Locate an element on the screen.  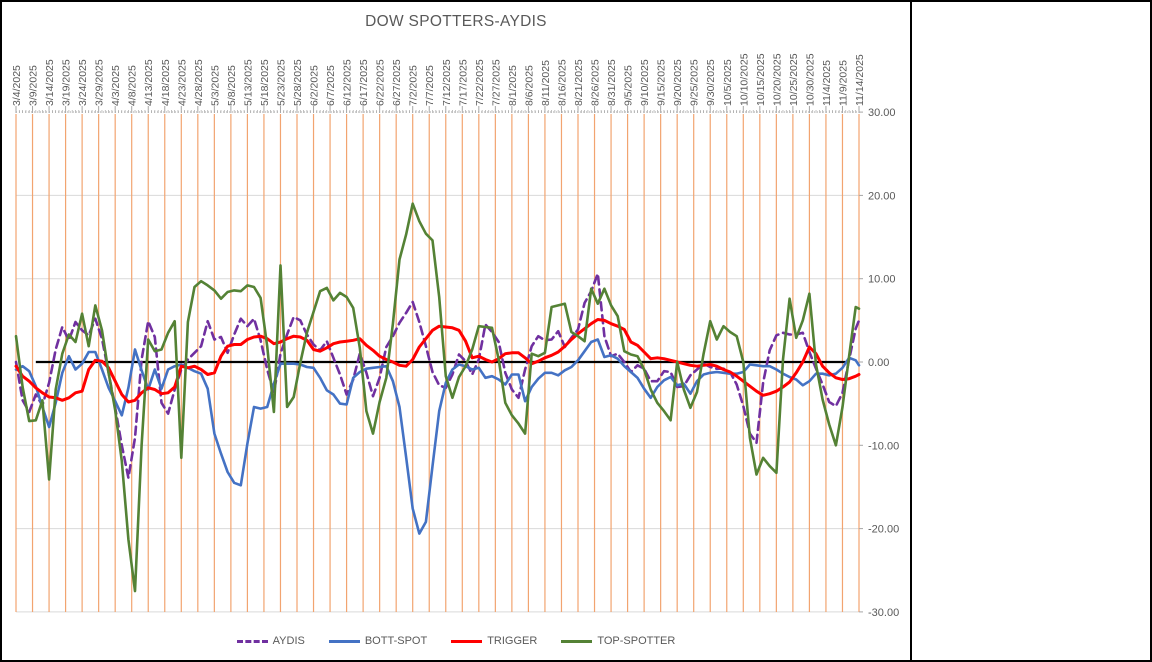
legend-item-aydis: AYDIS is located at coordinates (270, 641).